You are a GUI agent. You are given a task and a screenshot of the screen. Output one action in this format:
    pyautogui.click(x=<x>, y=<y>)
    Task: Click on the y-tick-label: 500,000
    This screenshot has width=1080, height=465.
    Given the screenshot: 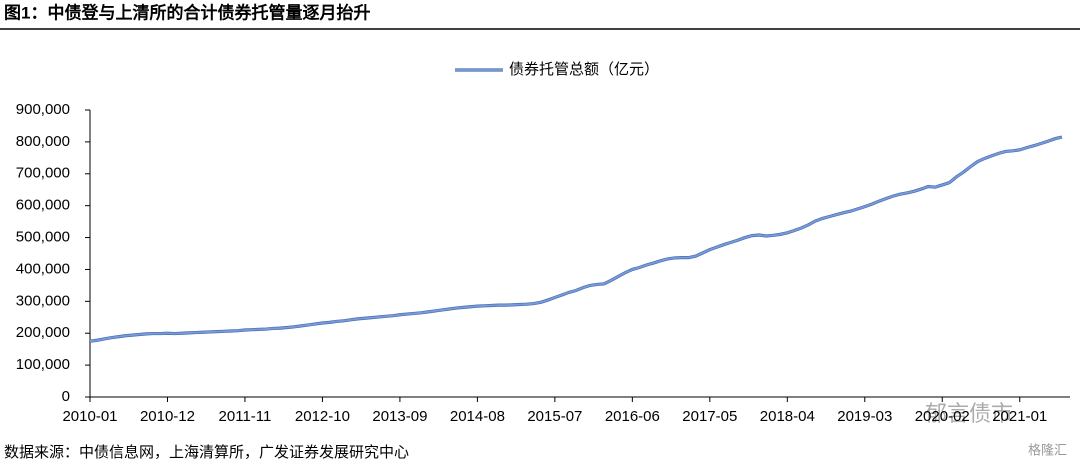 What is the action you would take?
    pyautogui.click(x=43, y=237)
    